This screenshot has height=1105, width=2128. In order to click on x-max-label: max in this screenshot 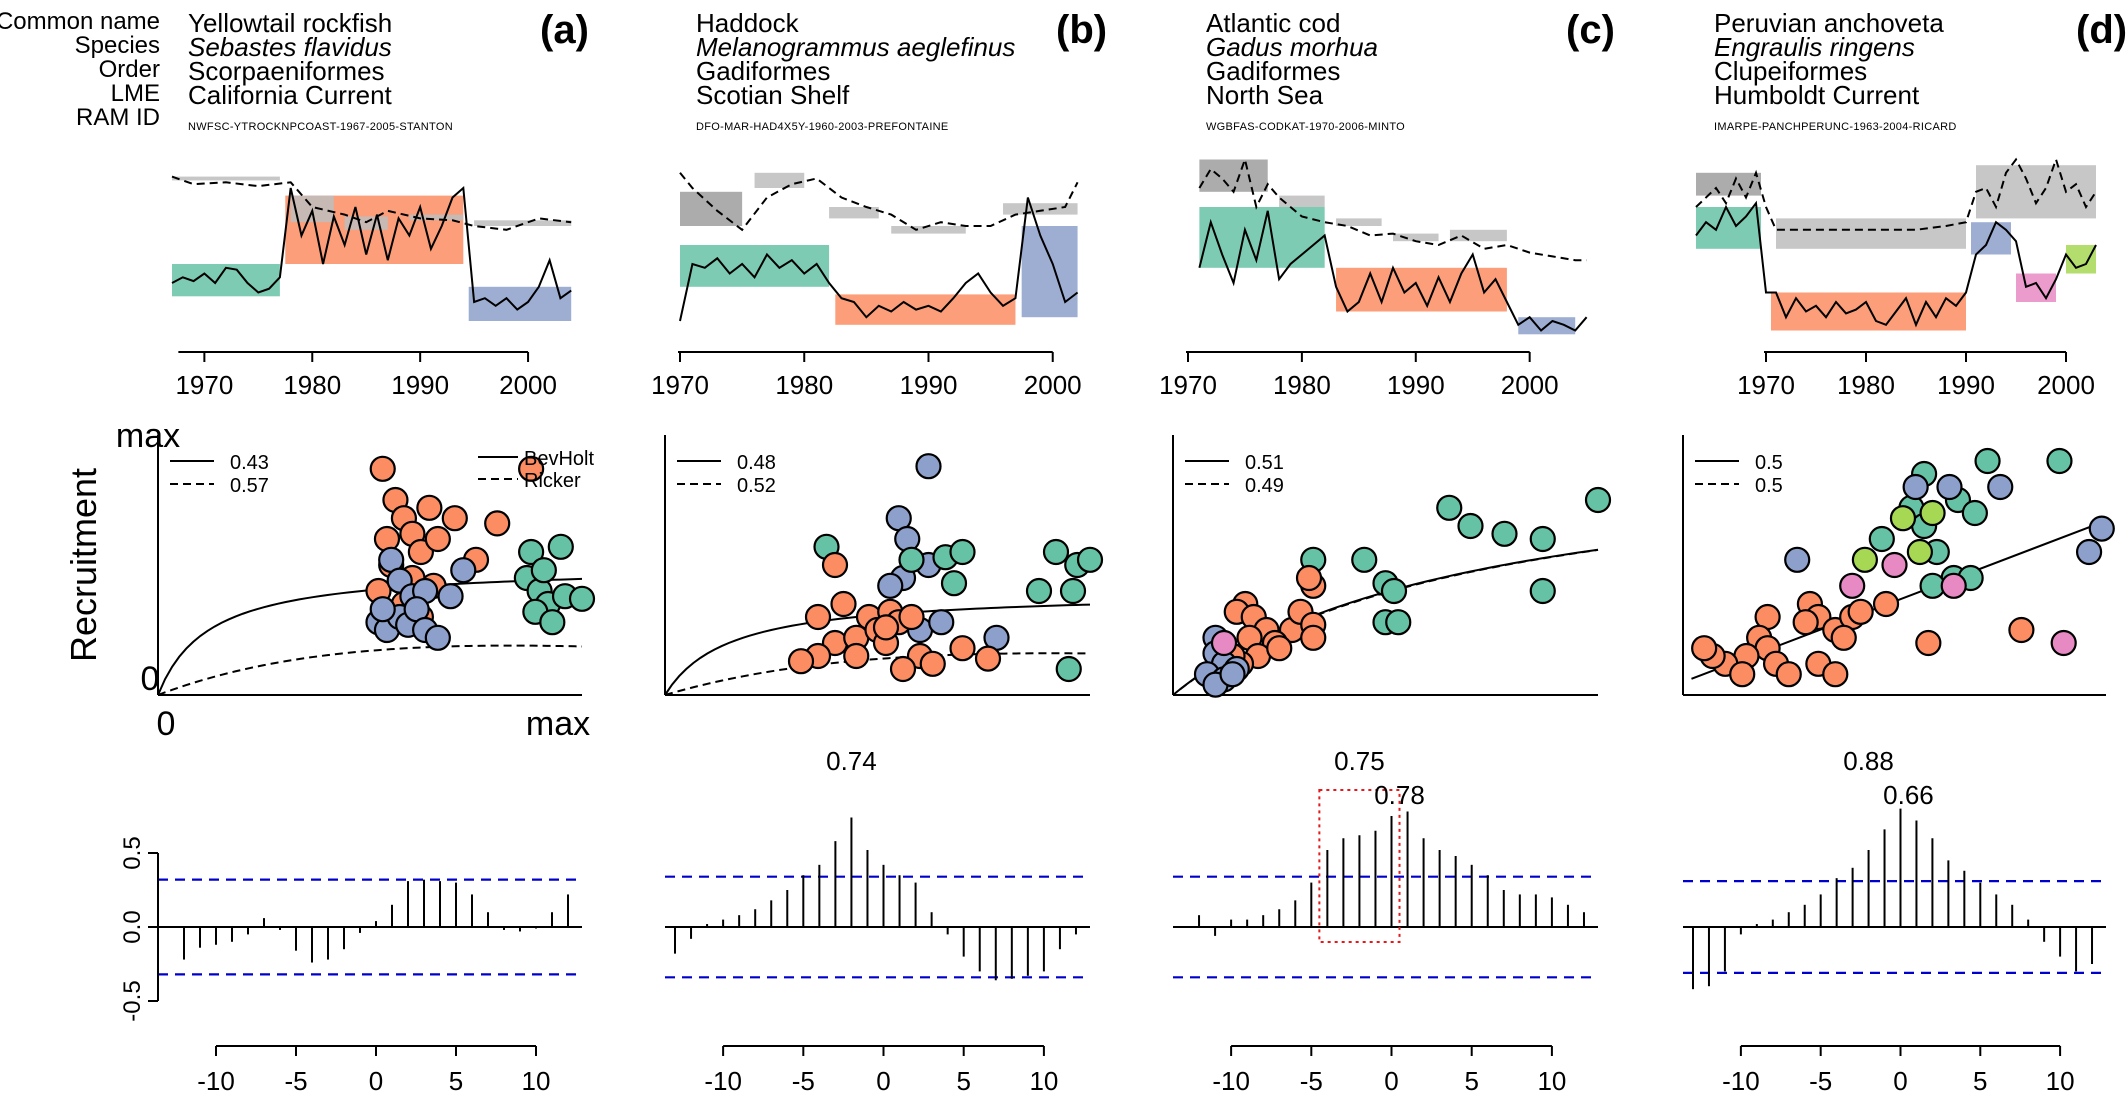, I will do `click(558, 724)`.